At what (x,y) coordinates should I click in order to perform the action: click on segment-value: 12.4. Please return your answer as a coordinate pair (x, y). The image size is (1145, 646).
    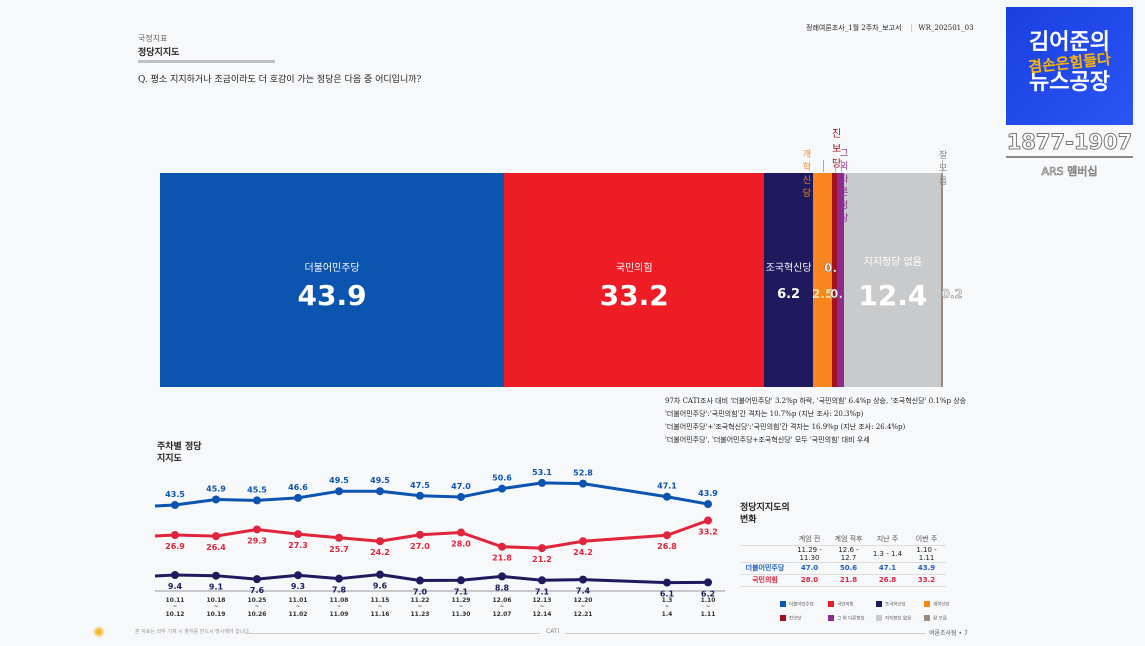
    Looking at the image, I should click on (893, 295).